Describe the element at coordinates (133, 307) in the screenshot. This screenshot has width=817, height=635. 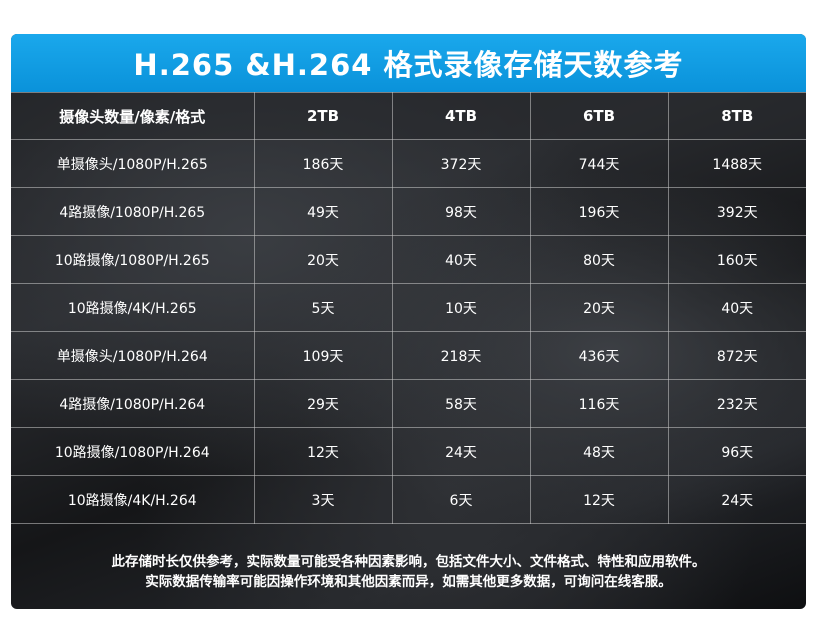
I see `row-label: 10路摄像/4K/H.265` at that location.